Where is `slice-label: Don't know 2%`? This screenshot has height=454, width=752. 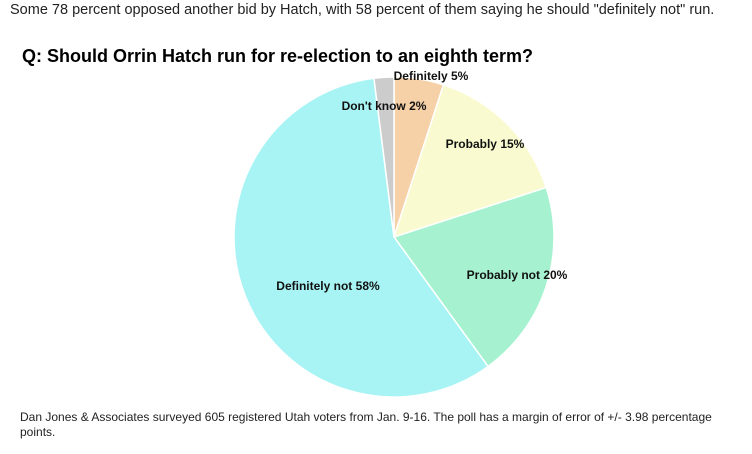 slice-label: Don't know 2% is located at coordinates (384, 106).